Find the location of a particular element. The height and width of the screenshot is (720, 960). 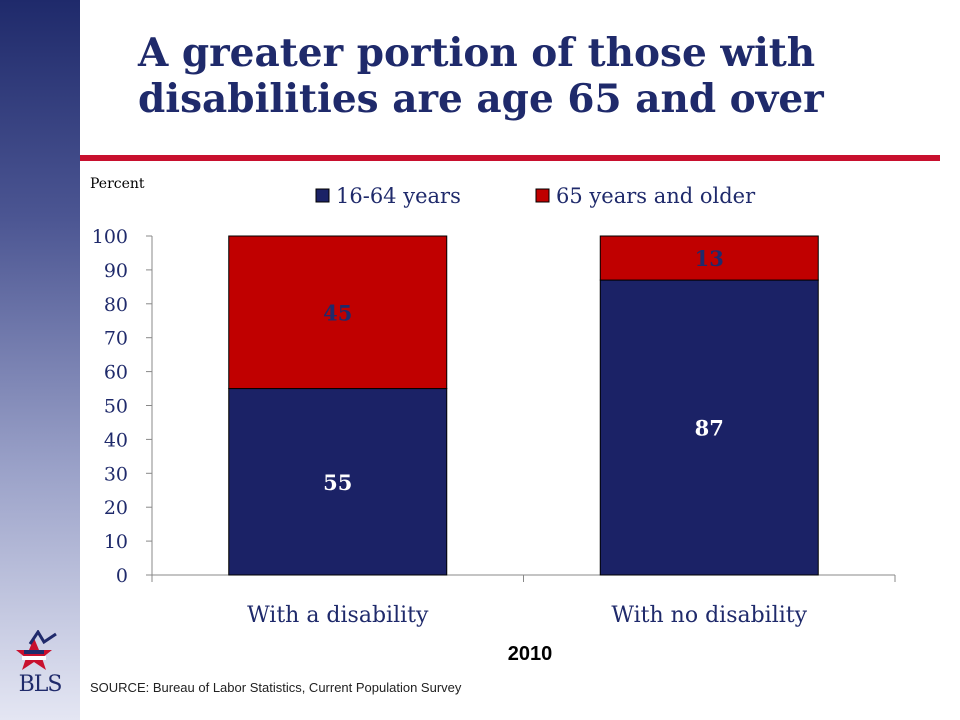

data-label: 87 is located at coordinates (709, 428).